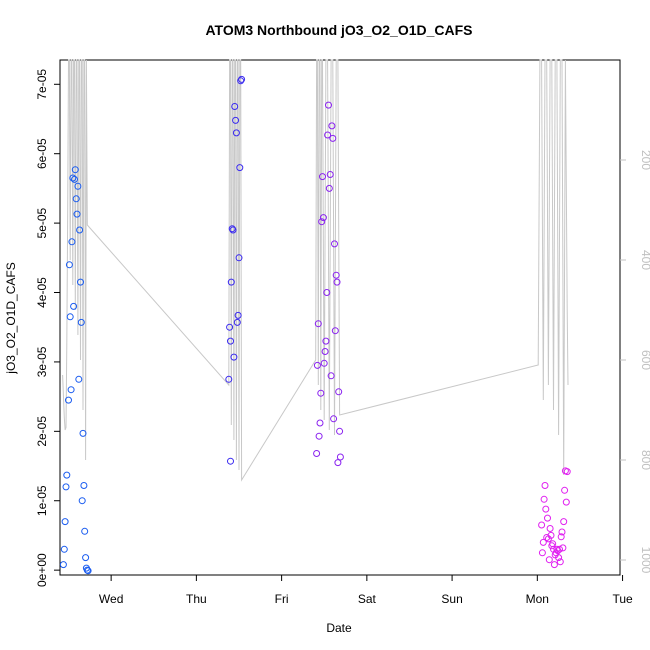 Image resolution: width=650 pixels, height=650 pixels. Describe the element at coordinates (42, 570) in the screenshot. I see `y-tick-label: 0e+00` at that location.